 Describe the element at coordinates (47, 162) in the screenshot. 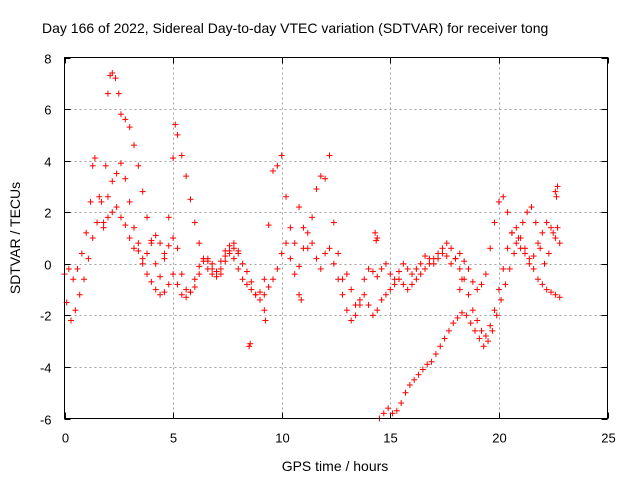

I see `y-tick-label: 4` at that location.